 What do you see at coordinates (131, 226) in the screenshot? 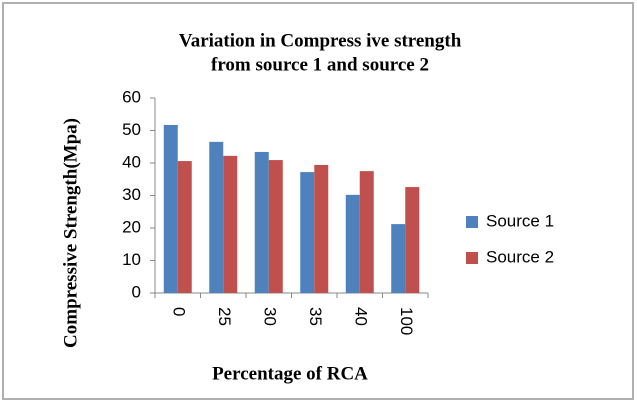
I see `y-tick-label: 20` at bounding box center [131, 226].